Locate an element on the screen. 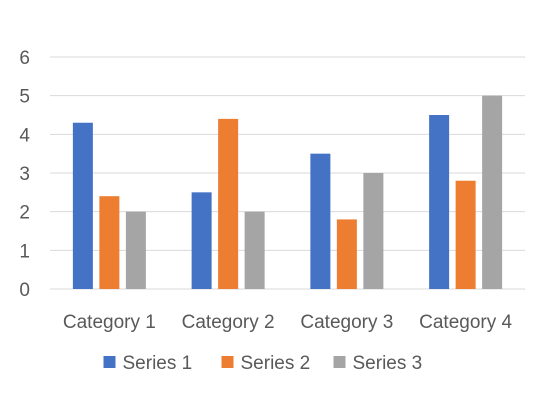 This screenshot has height=415, width=543. y-tick-label: 0 is located at coordinates (24, 290).